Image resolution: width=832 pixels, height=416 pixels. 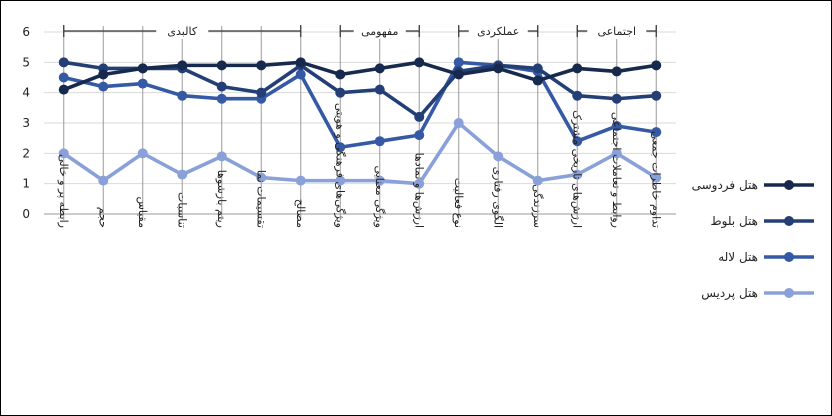 I want to click on legend-label: هتل فردوسی, so click(x=725, y=185).